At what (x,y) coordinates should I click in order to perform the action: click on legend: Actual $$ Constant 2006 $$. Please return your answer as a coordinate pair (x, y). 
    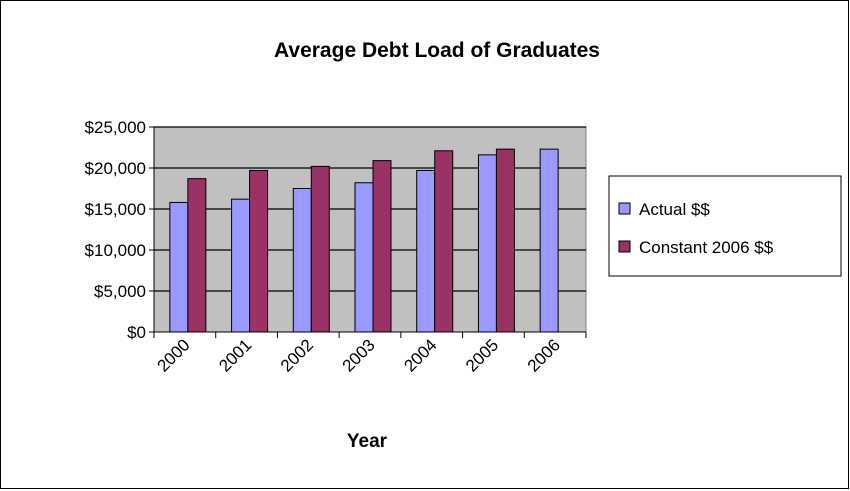
    Looking at the image, I should click on (725, 226).